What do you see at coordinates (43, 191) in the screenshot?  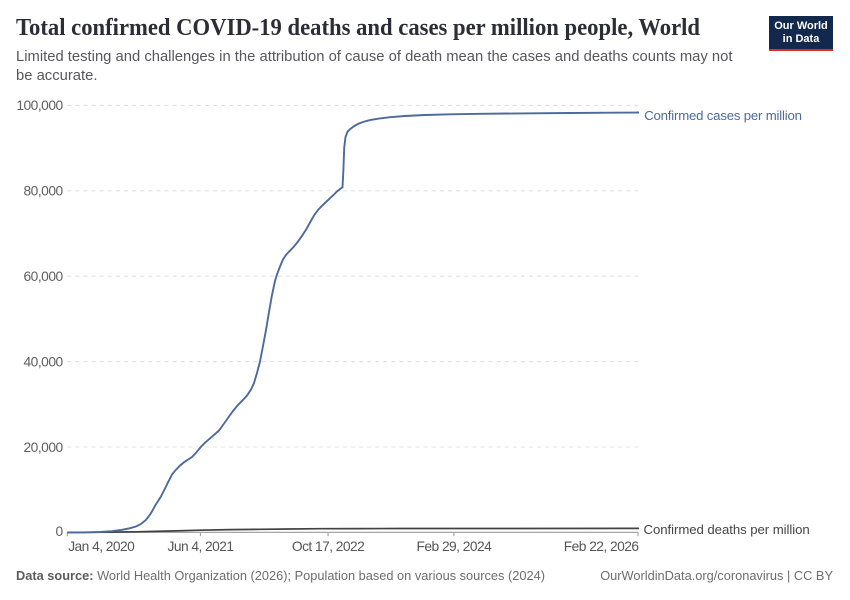 I see `svg-text: 80,000` at bounding box center [43, 191].